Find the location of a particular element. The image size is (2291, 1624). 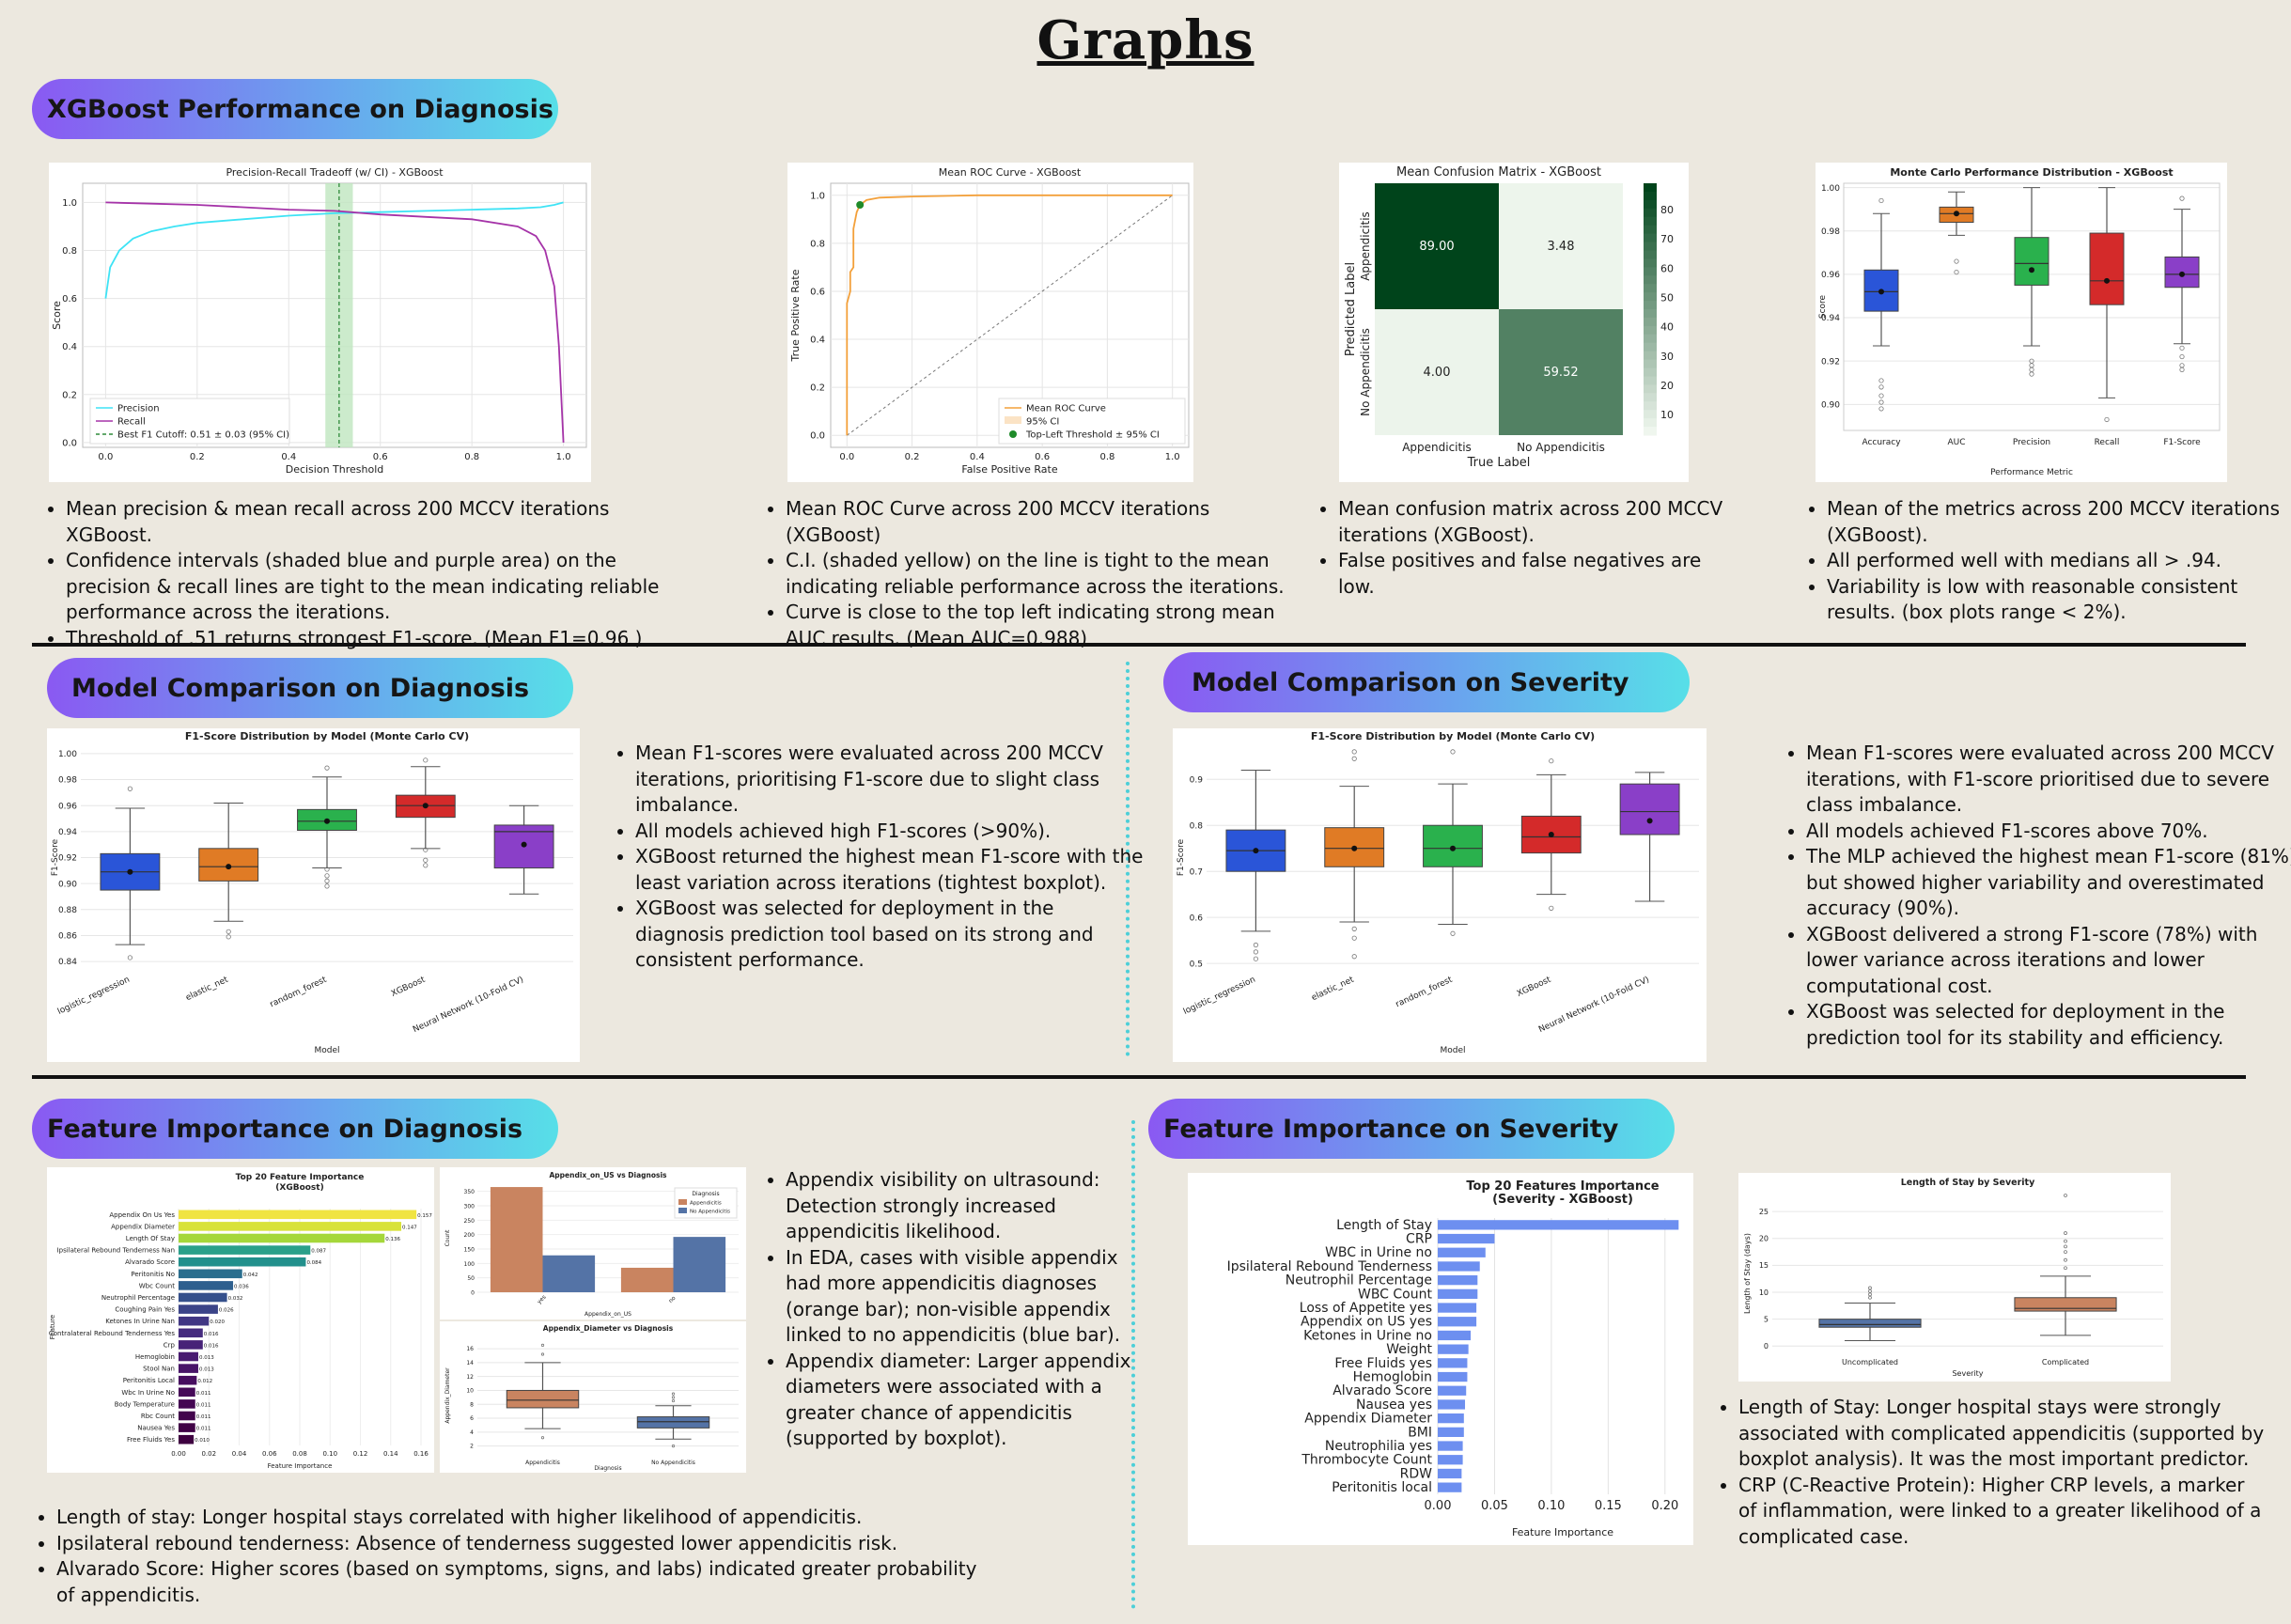

x-tick-label: yes is located at coordinates (541, 1299).